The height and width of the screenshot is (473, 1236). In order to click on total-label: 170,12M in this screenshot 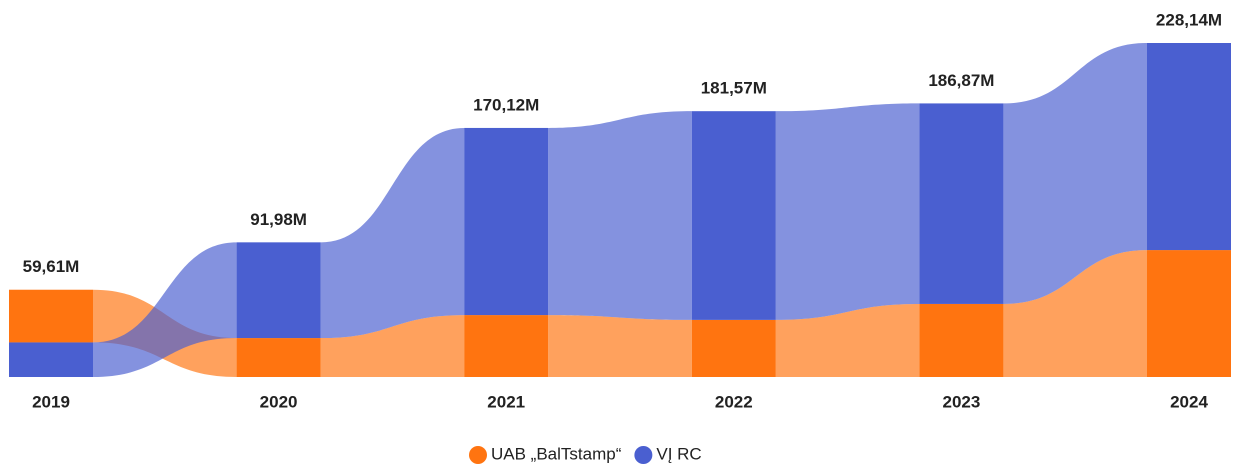, I will do `click(506, 104)`.